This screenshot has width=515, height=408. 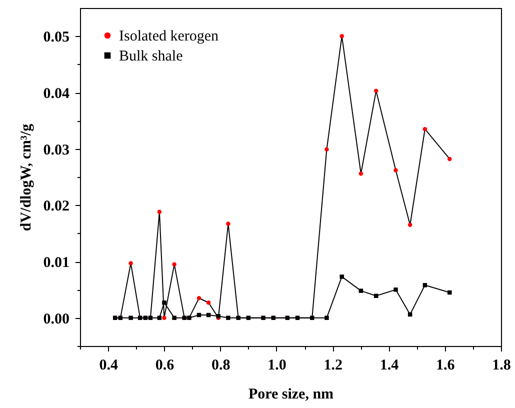 What do you see at coordinates (277, 366) in the screenshot?
I see `x-tick-label: 1.0` at bounding box center [277, 366].